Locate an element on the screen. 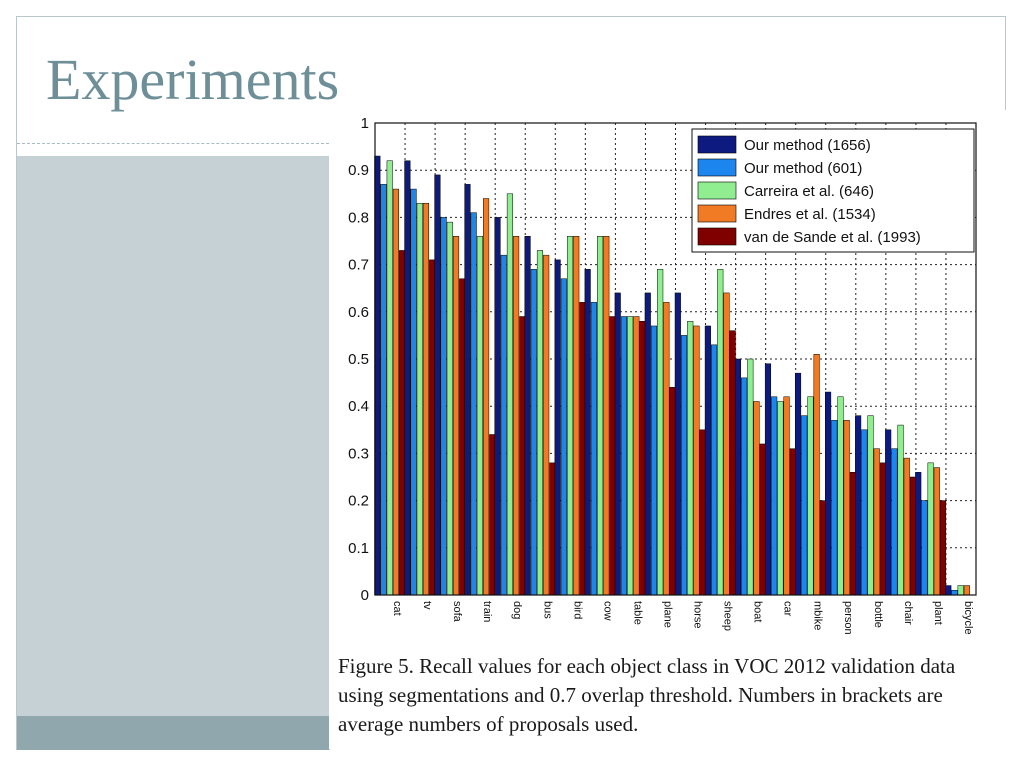  y-tick-label: 0.9 is located at coordinates (358, 170).